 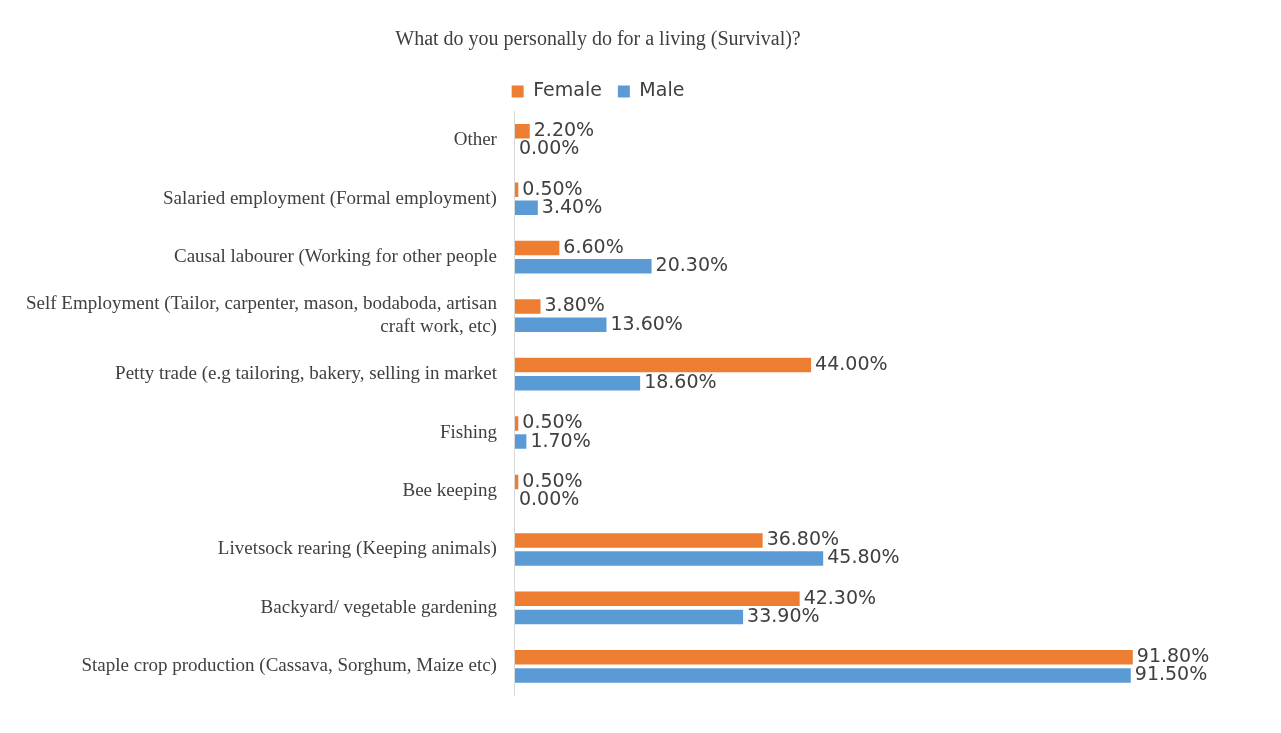 What do you see at coordinates (468, 431) in the screenshot?
I see `y-tick-label: Fishing` at bounding box center [468, 431].